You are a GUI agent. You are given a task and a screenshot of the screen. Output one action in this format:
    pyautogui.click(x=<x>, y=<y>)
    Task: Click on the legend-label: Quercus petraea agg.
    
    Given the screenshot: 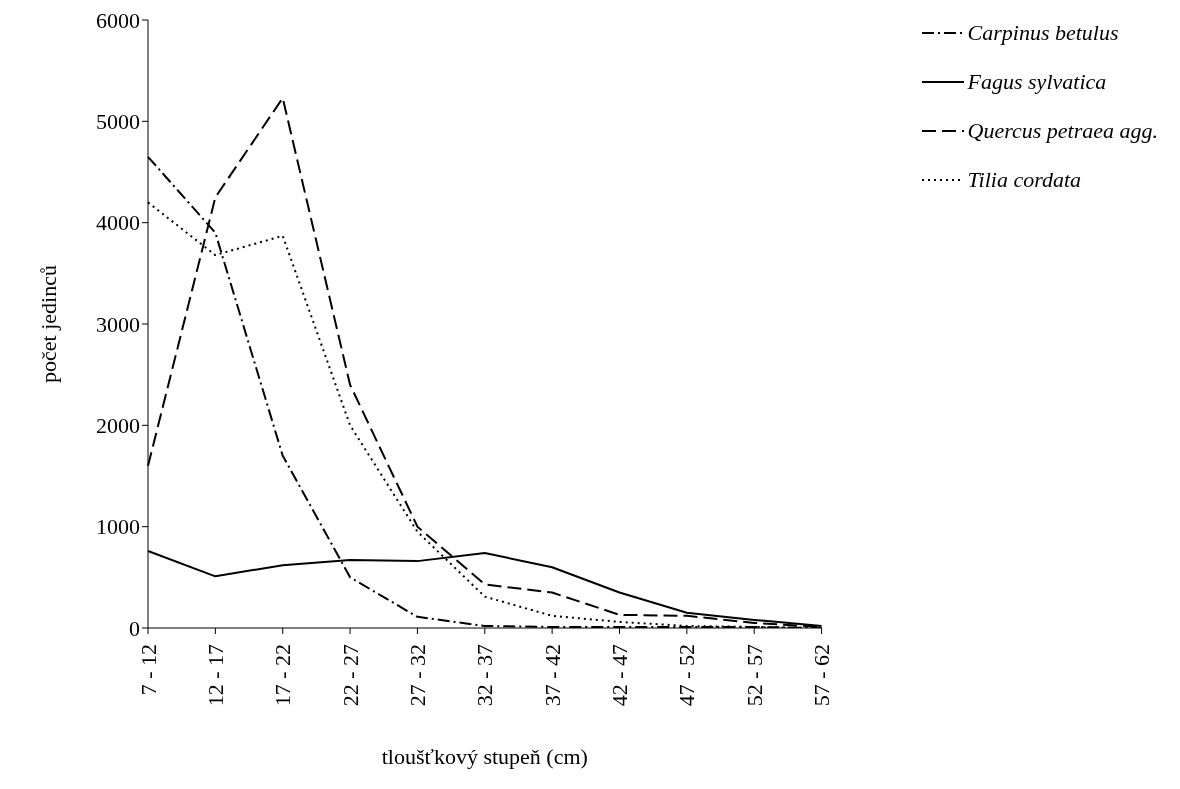 What is the action you would take?
    pyautogui.click(x=1062, y=130)
    